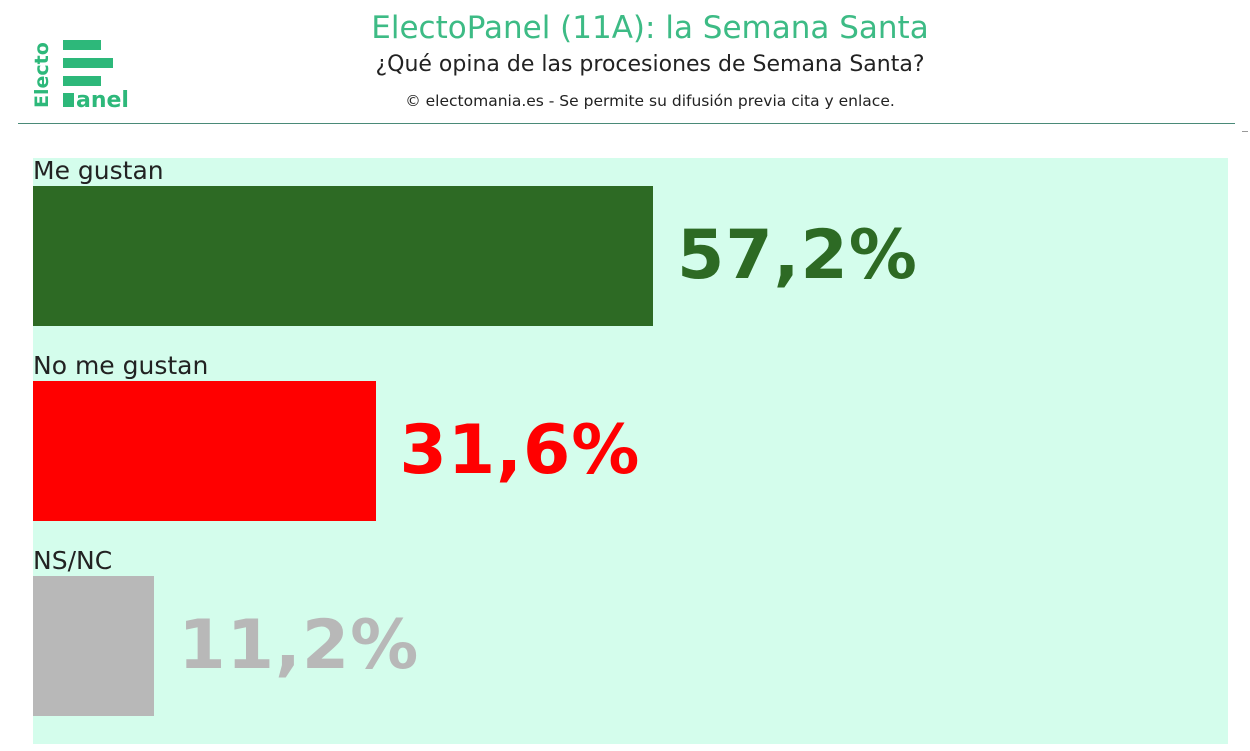 This screenshot has height=751, width=1250. I want to click on category-label: Me gustan, so click(98, 171).